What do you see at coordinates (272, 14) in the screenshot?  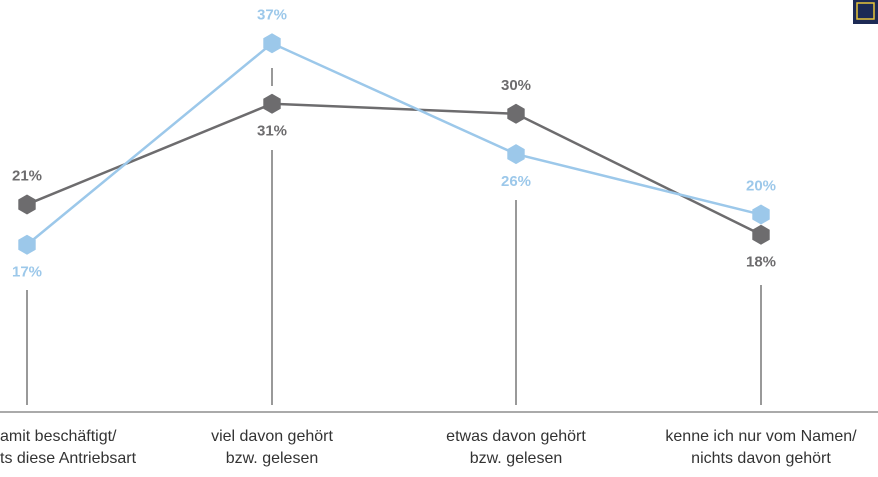 I see `data-label: 37%` at bounding box center [272, 14].